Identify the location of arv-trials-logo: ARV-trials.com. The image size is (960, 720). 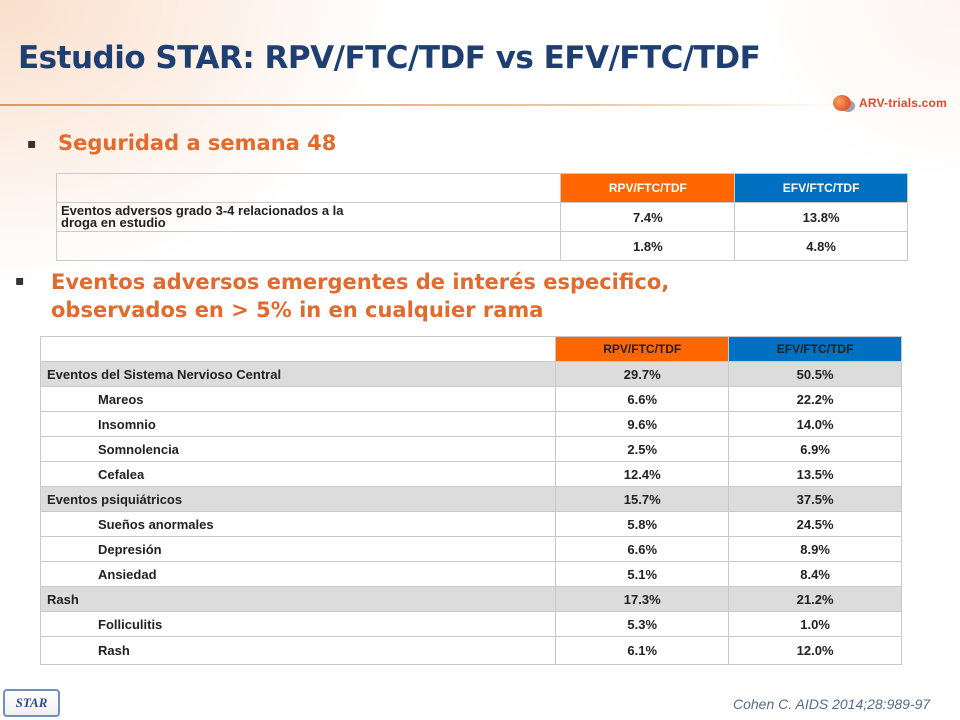
(890, 103).